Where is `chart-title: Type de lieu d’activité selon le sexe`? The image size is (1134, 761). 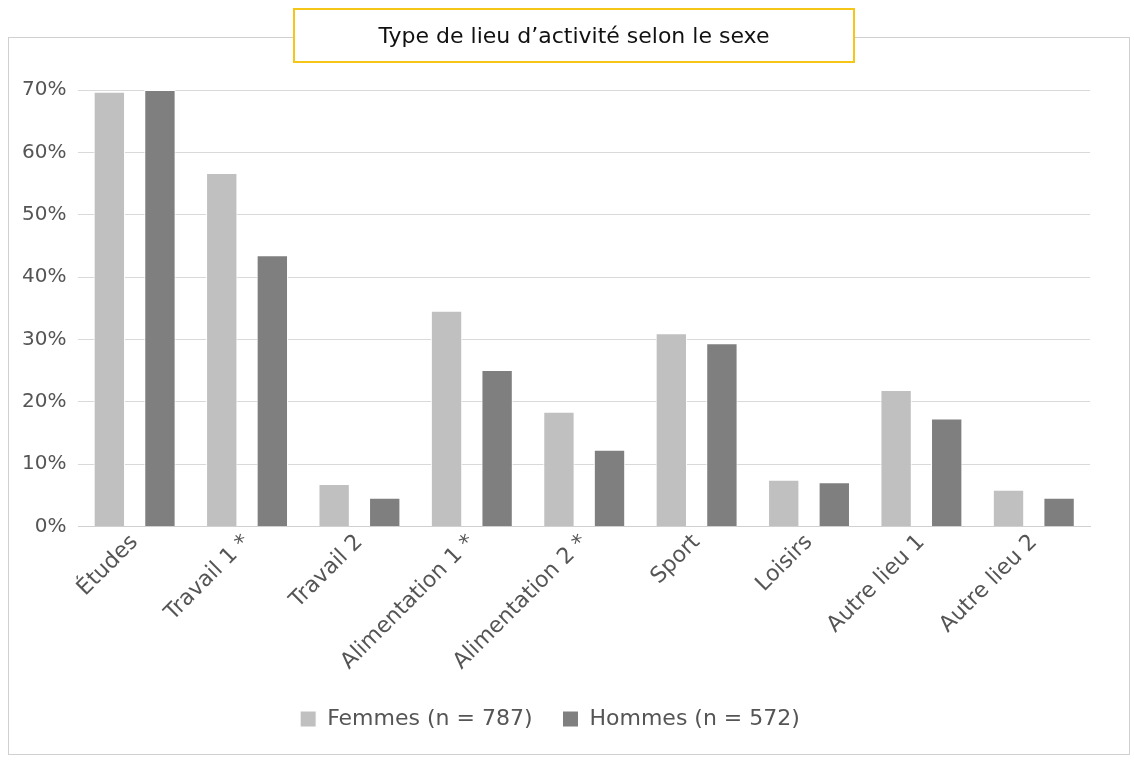 chart-title: Type de lieu d’activité selon le sexe is located at coordinates (574, 35).